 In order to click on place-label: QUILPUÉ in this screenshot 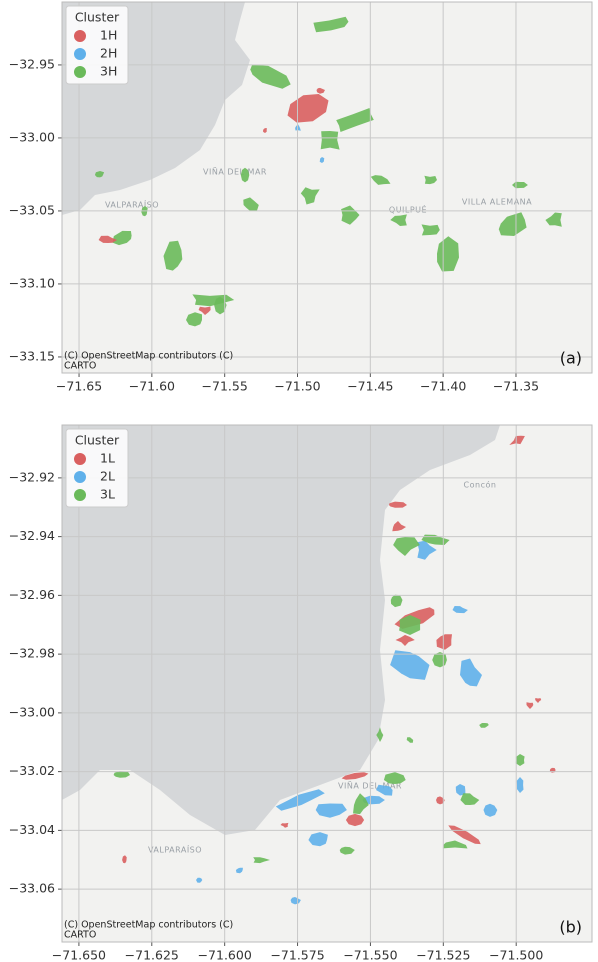, I will do `click(408, 209)`.